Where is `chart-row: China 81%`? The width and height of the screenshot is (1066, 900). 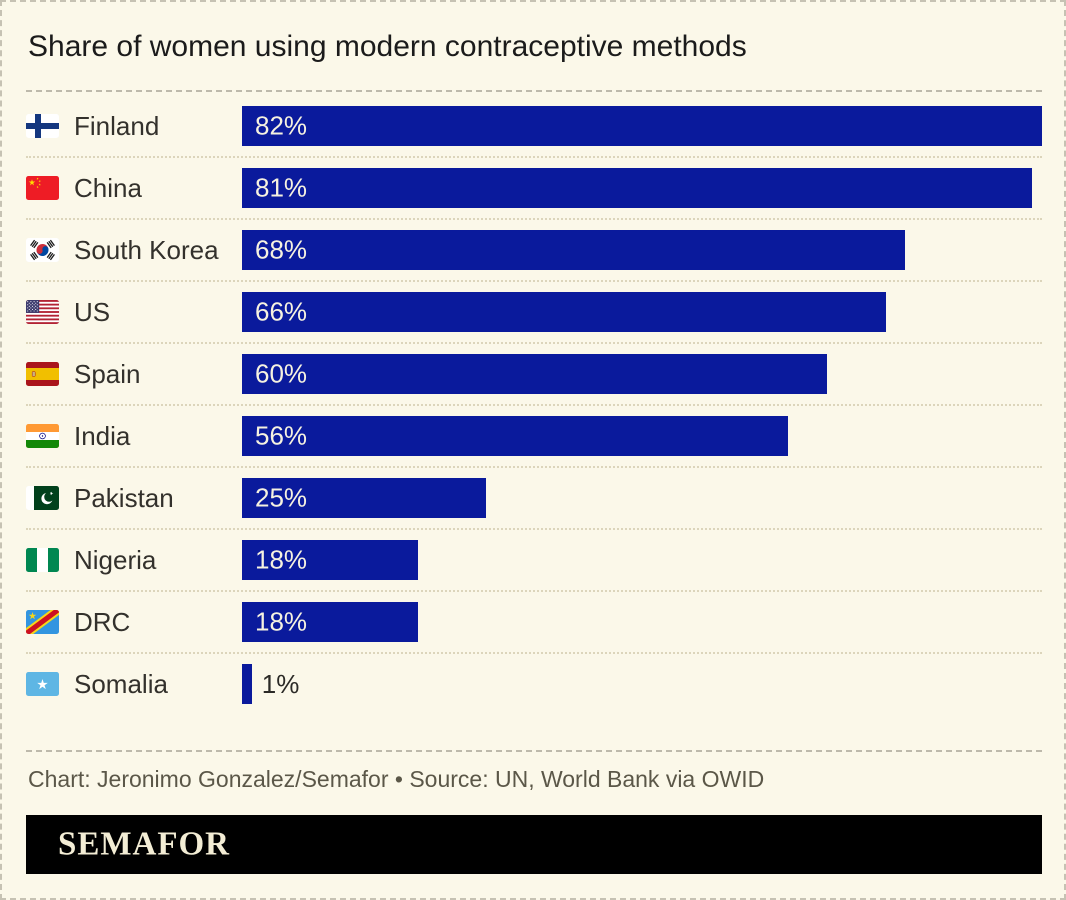
chart-row: China 81% is located at coordinates (534, 189).